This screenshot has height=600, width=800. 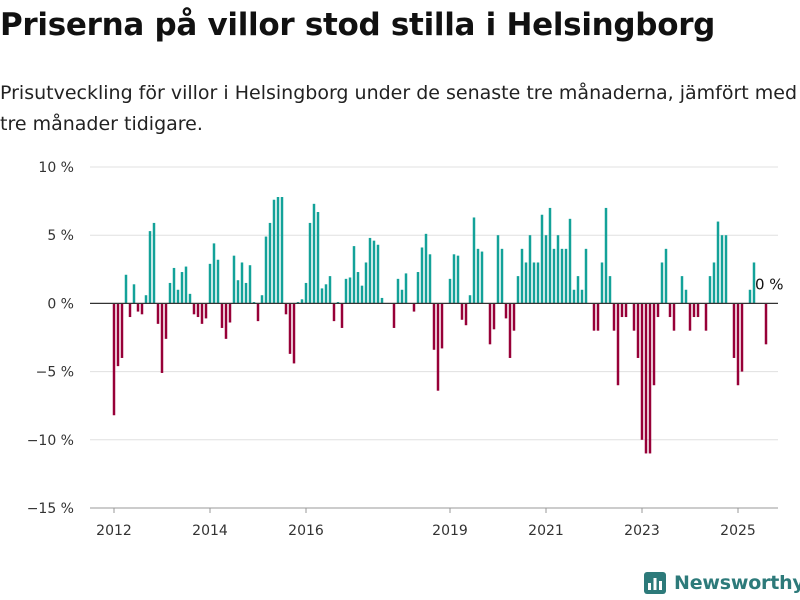 What do you see at coordinates (722, 583) in the screenshot?
I see `newsworthy-logo: Newsworthy` at bounding box center [722, 583].